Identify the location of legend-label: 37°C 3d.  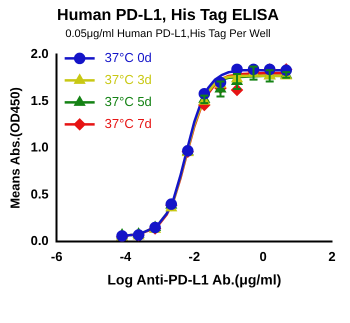
(128, 79).